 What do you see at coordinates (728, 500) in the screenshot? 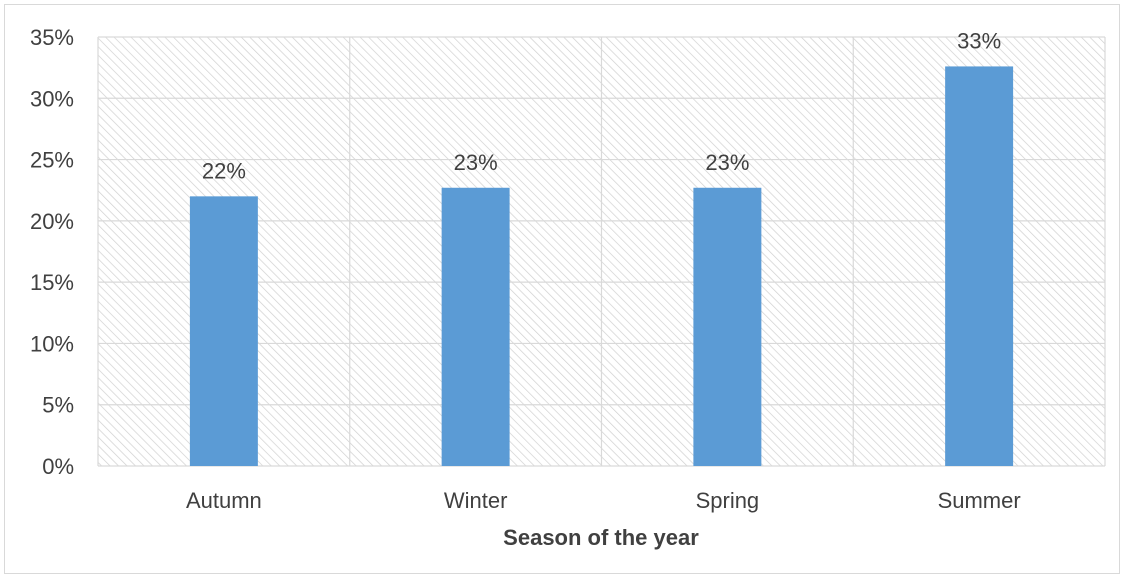
I see `x-category-label-spring: Spring` at bounding box center [728, 500].